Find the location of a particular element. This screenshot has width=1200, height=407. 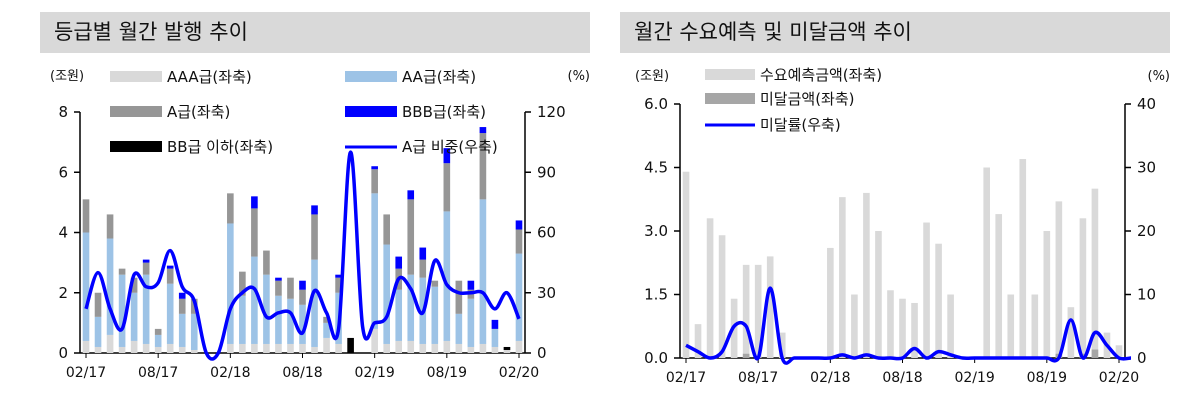

x-tick-label: 02/18 is located at coordinates (830, 378).